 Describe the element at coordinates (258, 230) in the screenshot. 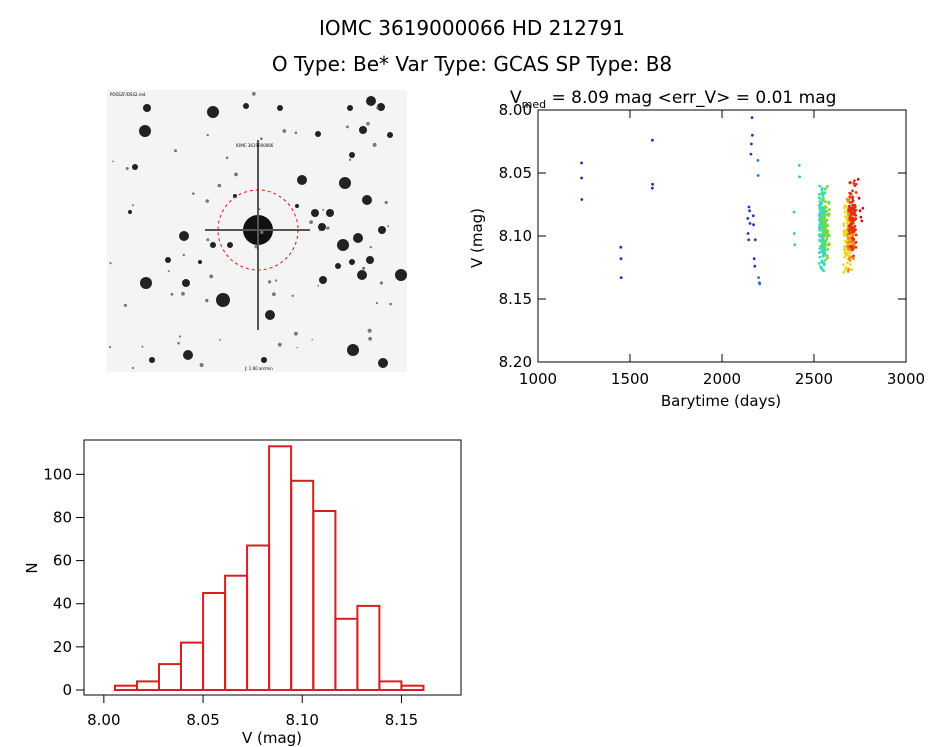

I see `target-circle` at that location.